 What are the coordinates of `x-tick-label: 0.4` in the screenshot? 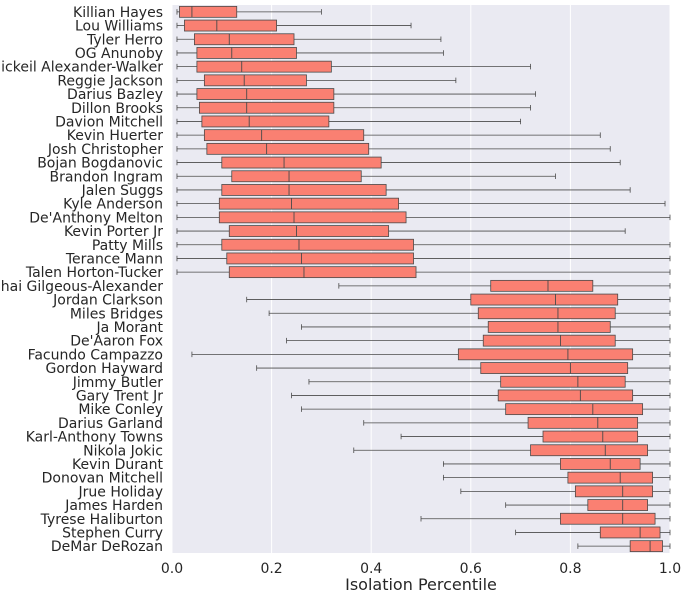 It's located at (371, 569).